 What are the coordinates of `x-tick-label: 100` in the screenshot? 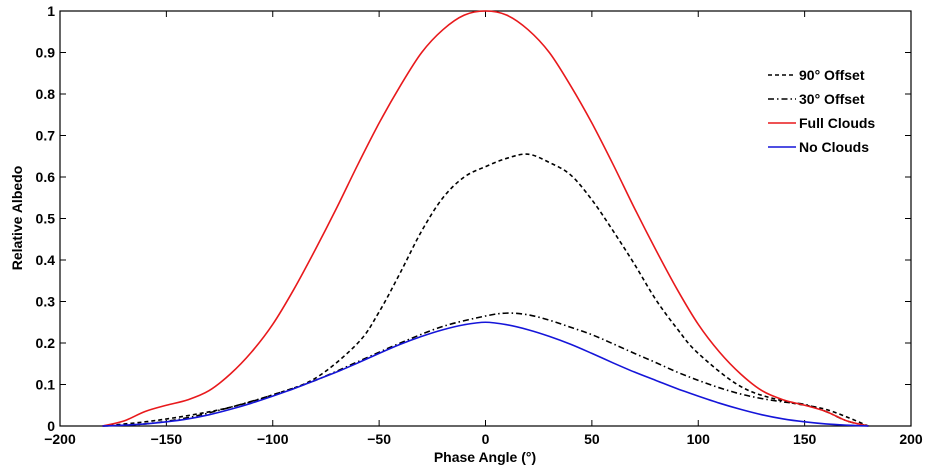 It's located at (699, 439).